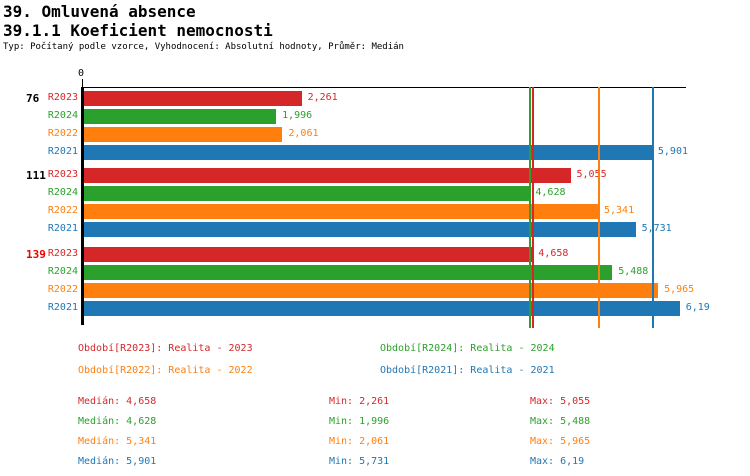 This screenshot has width=750, height=476. I want to click on bar-row: R2022 5,965, so click(371, 292).